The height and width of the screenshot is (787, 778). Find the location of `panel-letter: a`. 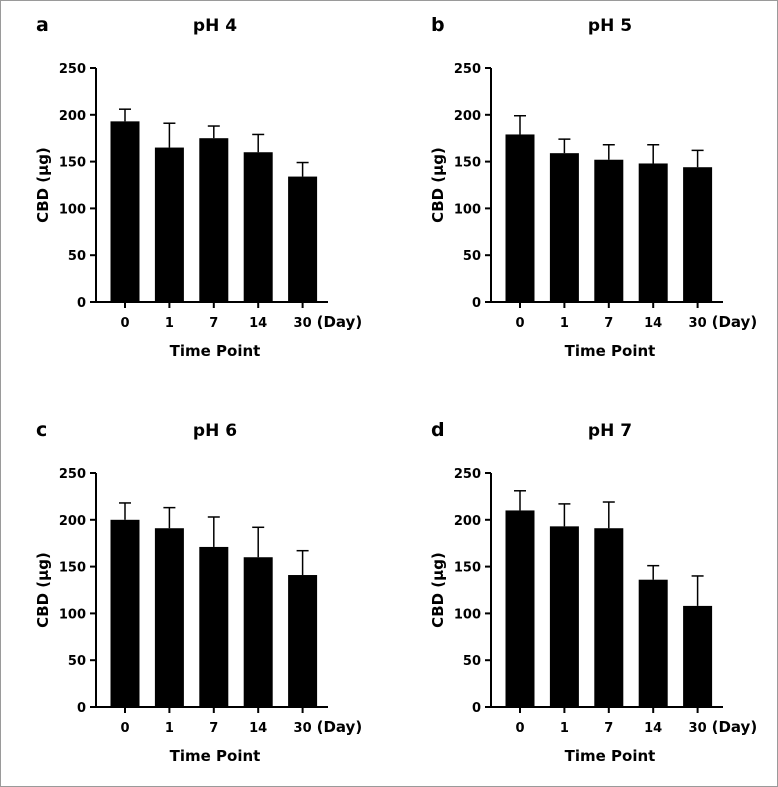

panel-letter: a is located at coordinates (42, 25).